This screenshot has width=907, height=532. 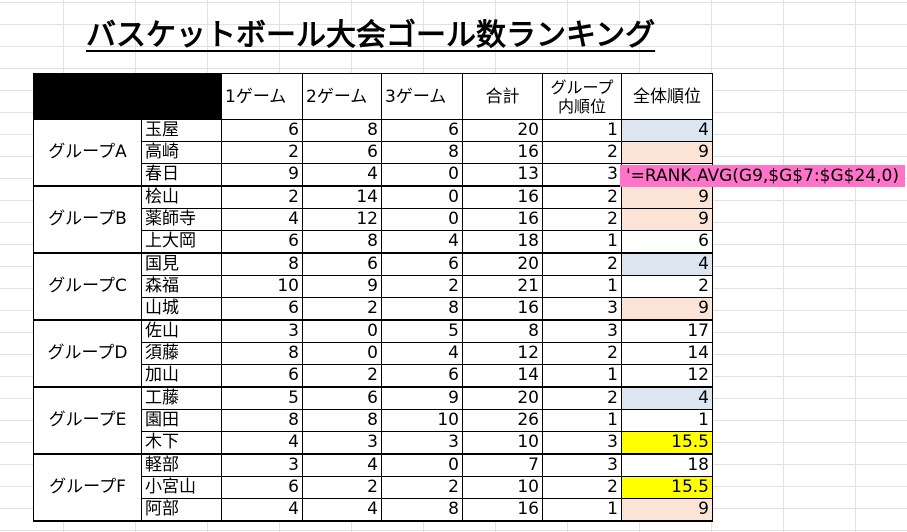 I want to click on header-game1: 1ゲーム, so click(x=262, y=96).